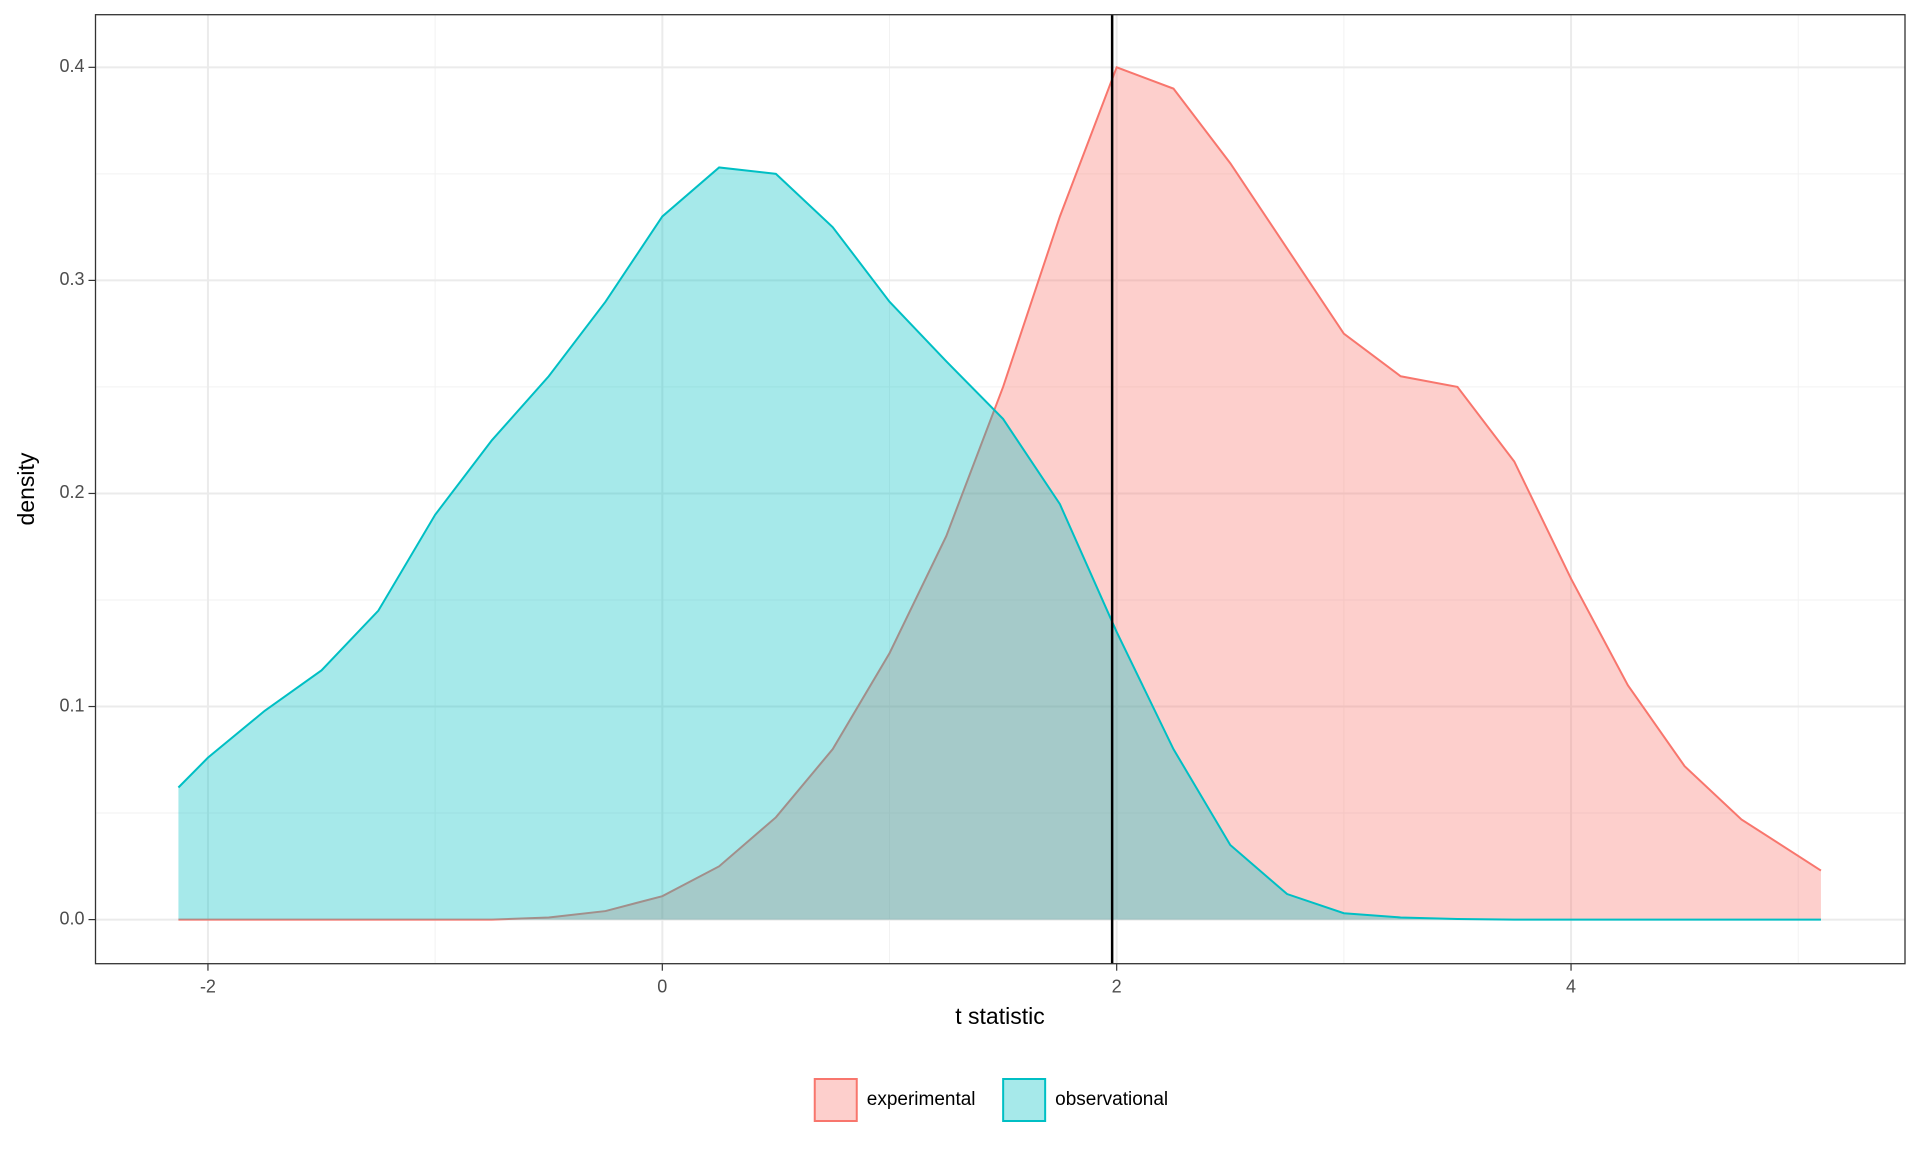 The height and width of the screenshot is (1152, 1920). Describe the element at coordinates (208, 986) in the screenshot. I see `x-tick-label: -2` at that location.